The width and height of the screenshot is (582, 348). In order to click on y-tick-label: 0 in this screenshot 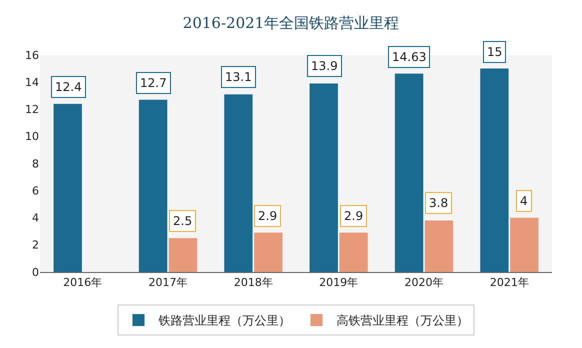, I will do `click(35, 272)`.